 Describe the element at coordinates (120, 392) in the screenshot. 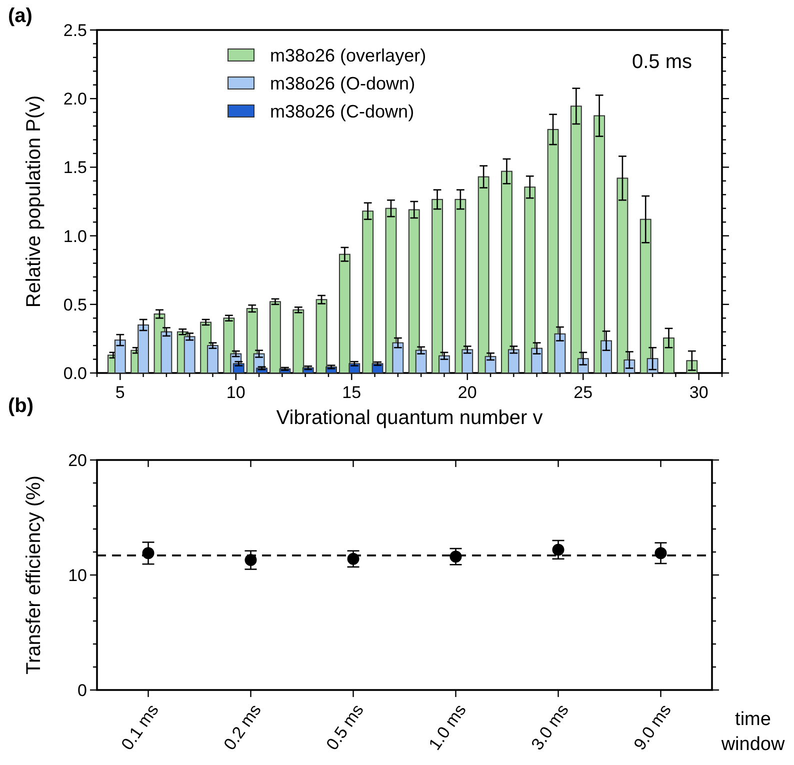

I see `x-tick-label: 5` at that location.